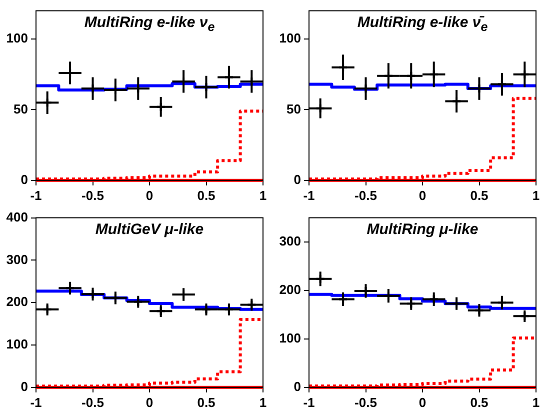  Describe the element at coordinates (423, 229) in the screenshot. I see `chart-title: MultiRing μ-like` at that location.